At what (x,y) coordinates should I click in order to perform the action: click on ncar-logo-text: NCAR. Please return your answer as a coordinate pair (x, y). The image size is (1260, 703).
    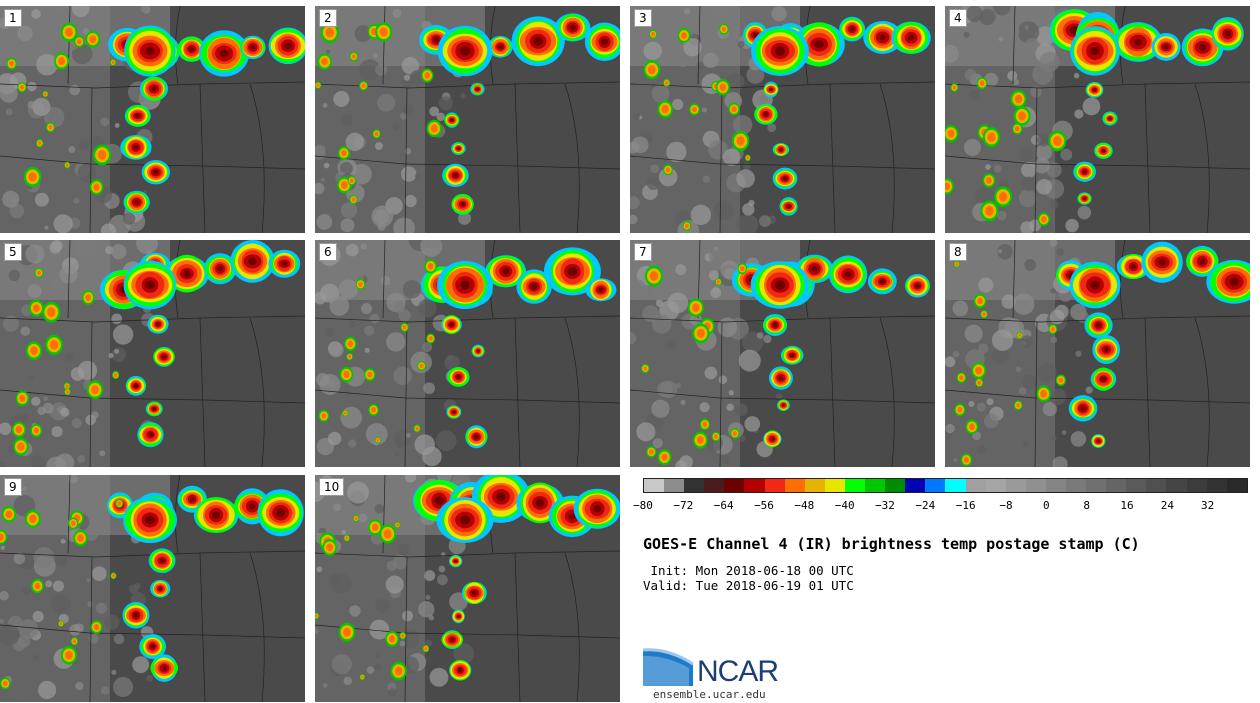
    Looking at the image, I should click on (738, 671).